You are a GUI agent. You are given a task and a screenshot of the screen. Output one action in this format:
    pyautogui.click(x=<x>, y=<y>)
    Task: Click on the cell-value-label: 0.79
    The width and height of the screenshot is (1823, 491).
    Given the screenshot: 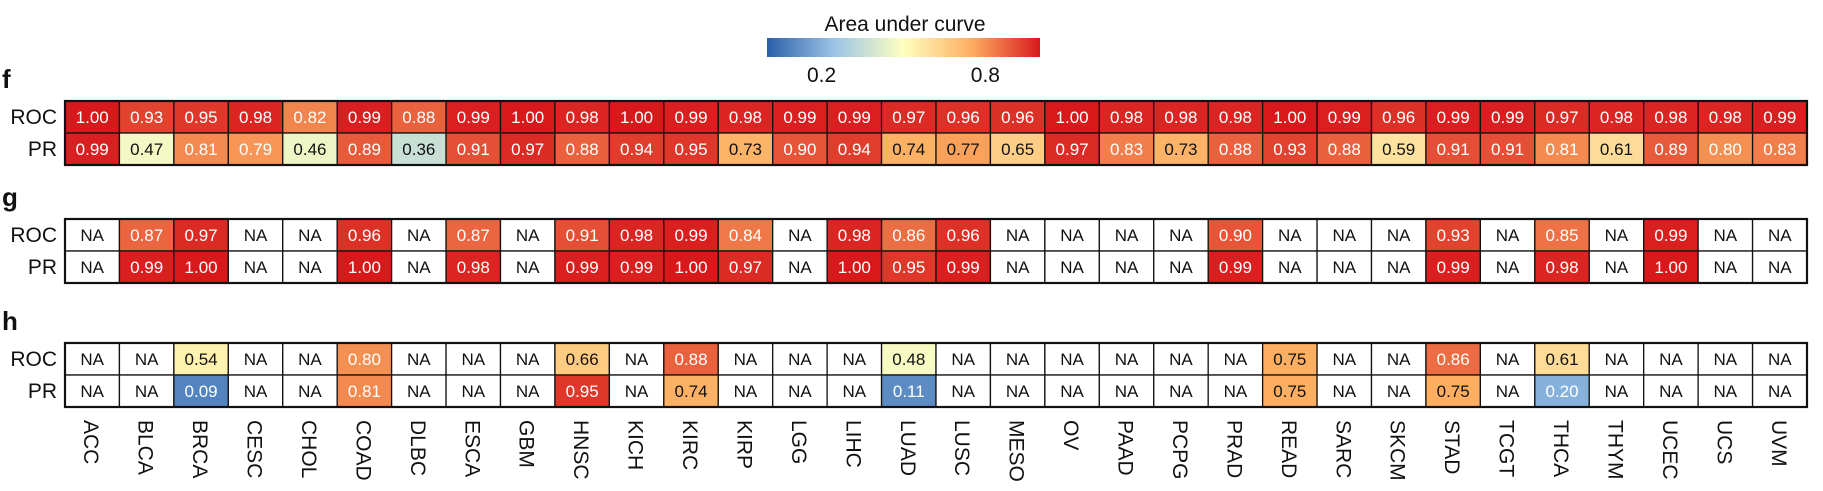 What is the action you would take?
    pyautogui.click(x=255, y=149)
    